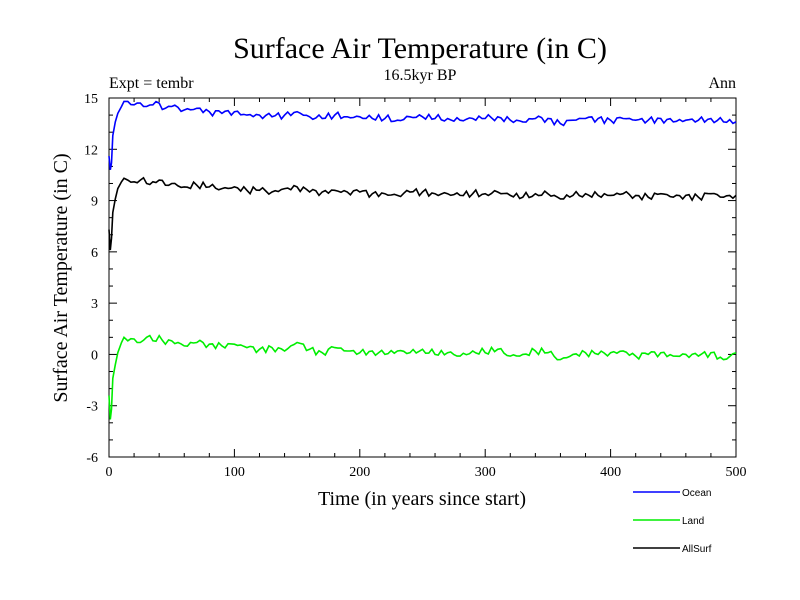 This screenshot has width=800, height=600. What do you see at coordinates (151, 83) in the screenshot?
I see `experiment-label: Expt = tembr` at bounding box center [151, 83].